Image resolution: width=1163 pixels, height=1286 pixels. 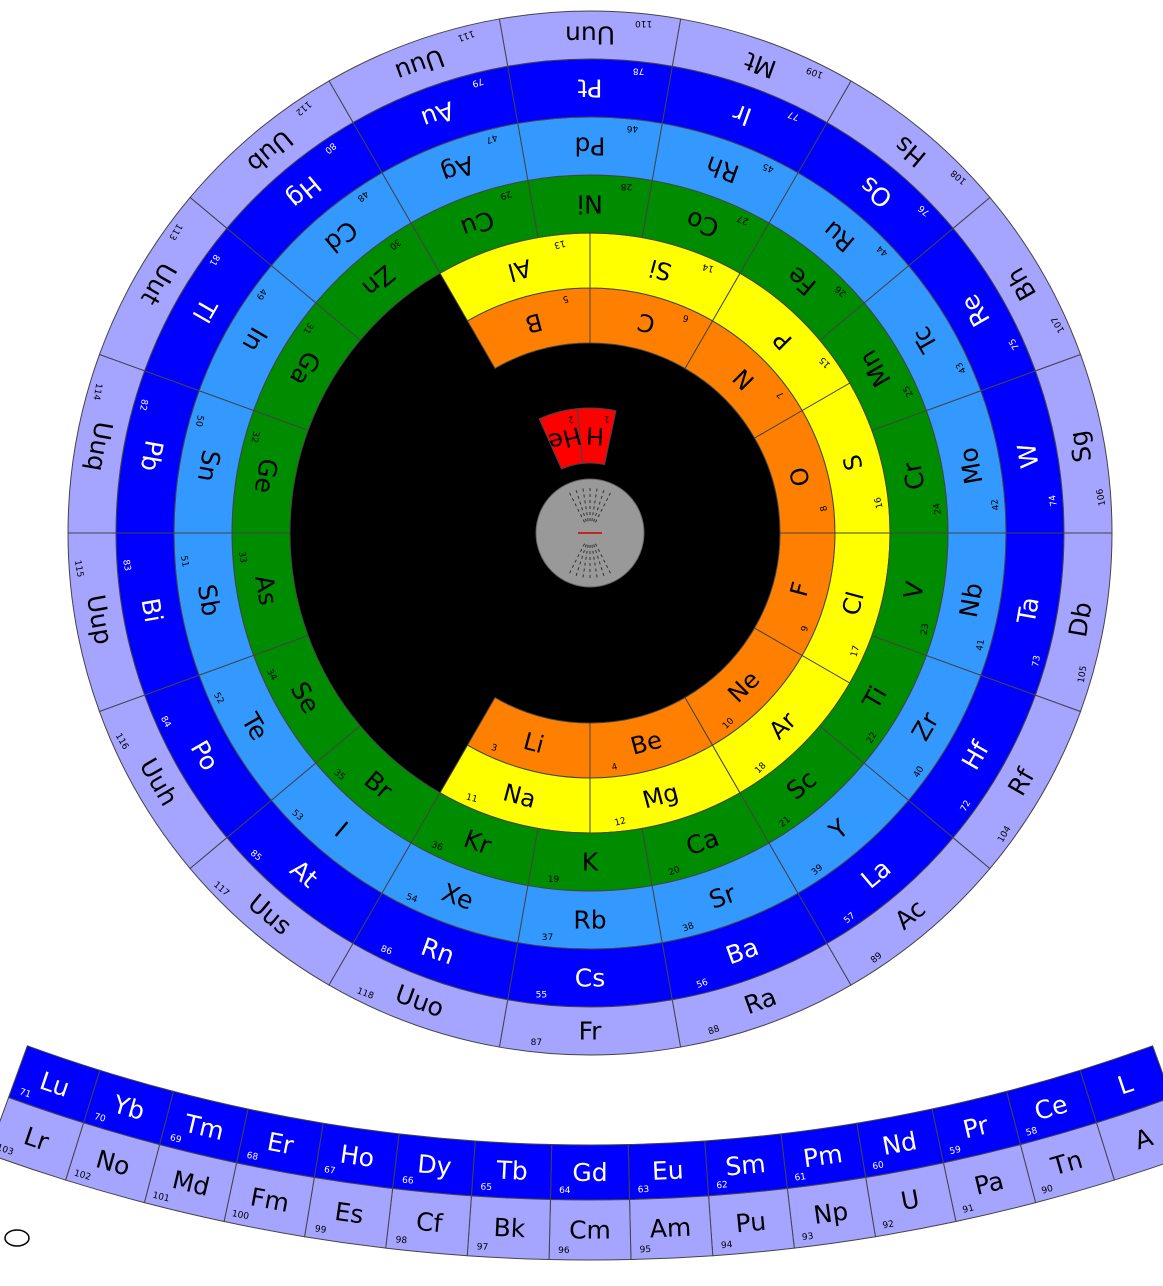 What do you see at coordinates (547, 938) in the screenshot?
I see `atomic-number: 37` at bounding box center [547, 938].